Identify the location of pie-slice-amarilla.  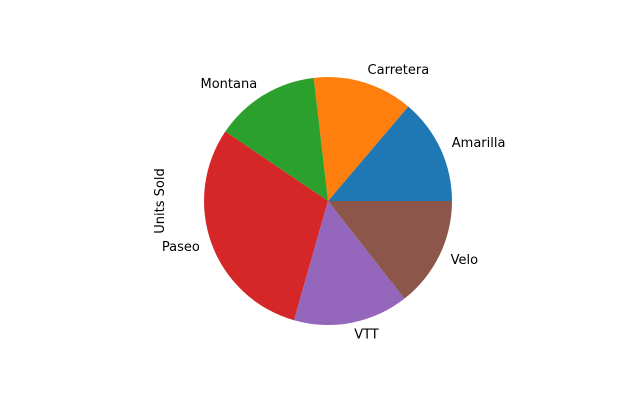
(390, 153).